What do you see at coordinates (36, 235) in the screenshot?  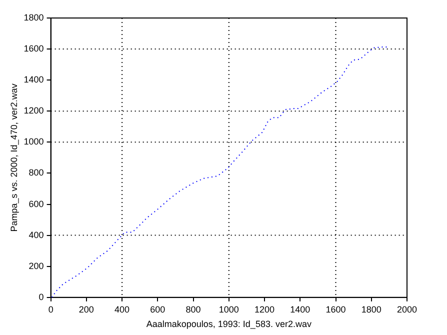 I see `y-tick-label: 400` at bounding box center [36, 235].